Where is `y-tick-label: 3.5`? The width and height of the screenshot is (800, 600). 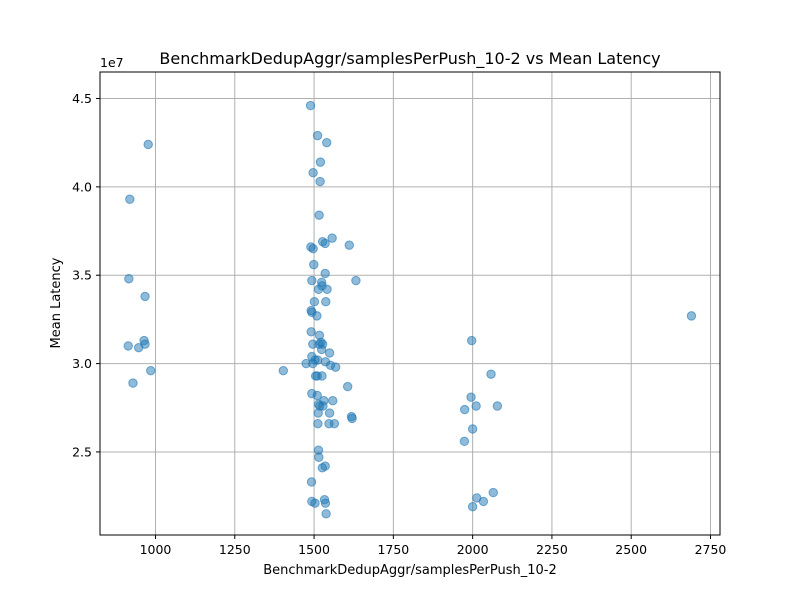 y-tick-label: 3.5 is located at coordinates (82, 275).